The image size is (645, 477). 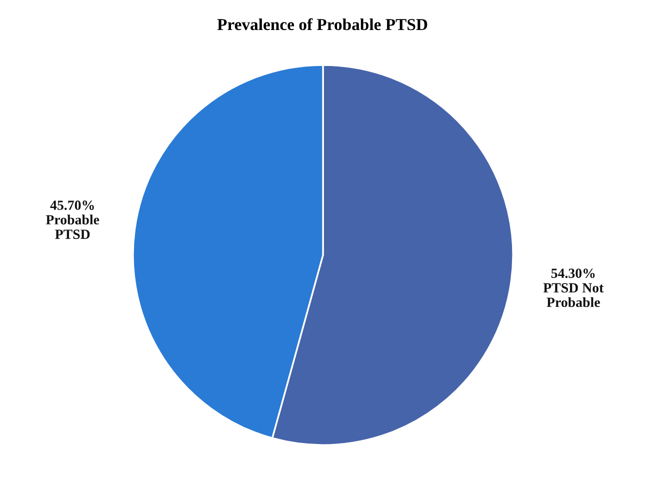 I want to click on slice-label: PTSD Not Probable, so click(x=573, y=295).